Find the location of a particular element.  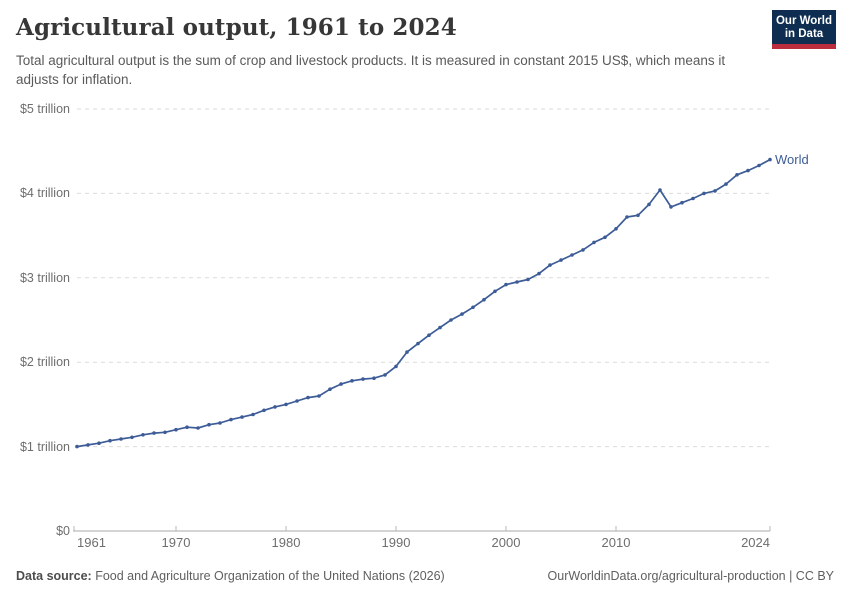

owid-logo: Our World in Data is located at coordinates (804, 29).